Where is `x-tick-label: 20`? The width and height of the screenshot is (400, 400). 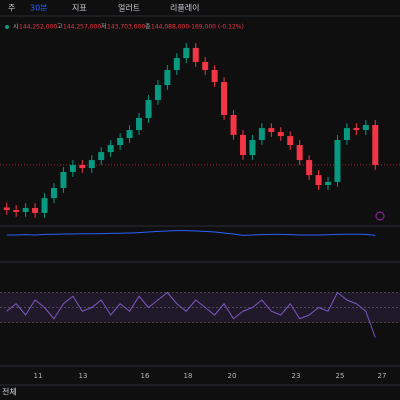
x-tick-label: 20 is located at coordinates (232, 376).